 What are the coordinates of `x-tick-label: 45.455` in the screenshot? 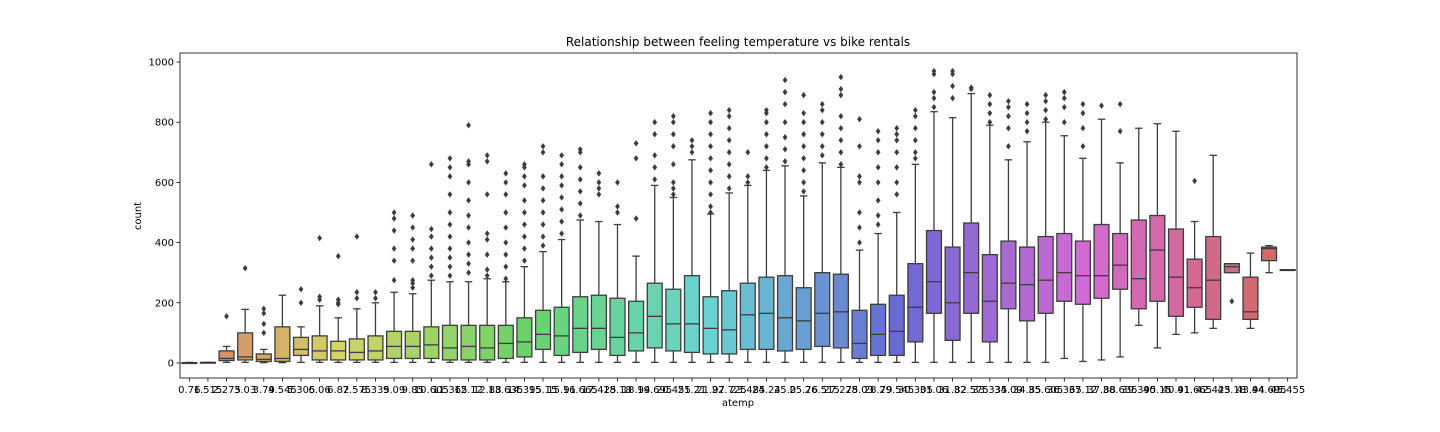 It's located at (1287, 390).